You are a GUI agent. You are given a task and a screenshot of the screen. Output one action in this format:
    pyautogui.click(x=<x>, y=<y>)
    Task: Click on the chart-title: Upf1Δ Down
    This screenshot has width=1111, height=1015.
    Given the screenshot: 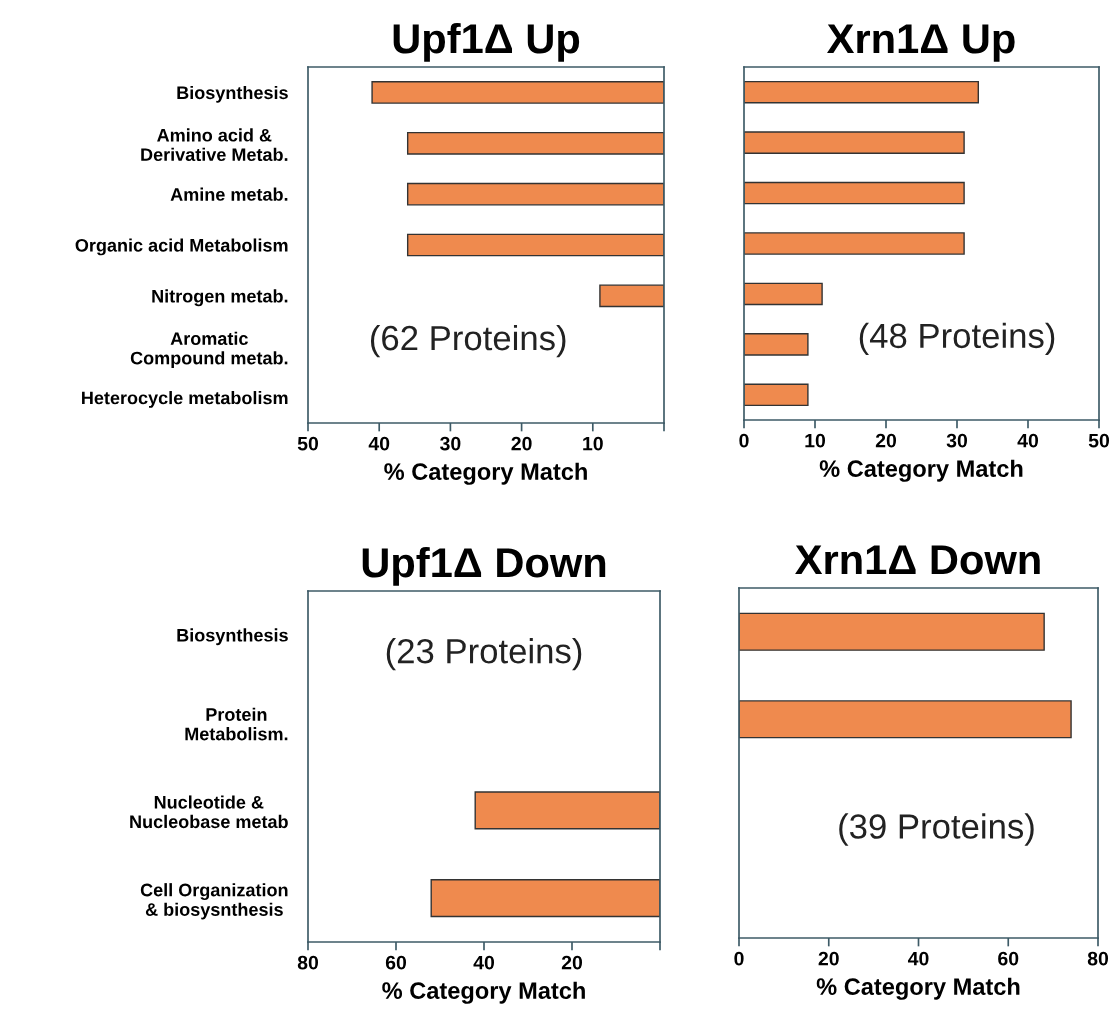 What is the action you would take?
    pyautogui.click(x=484, y=566)
    